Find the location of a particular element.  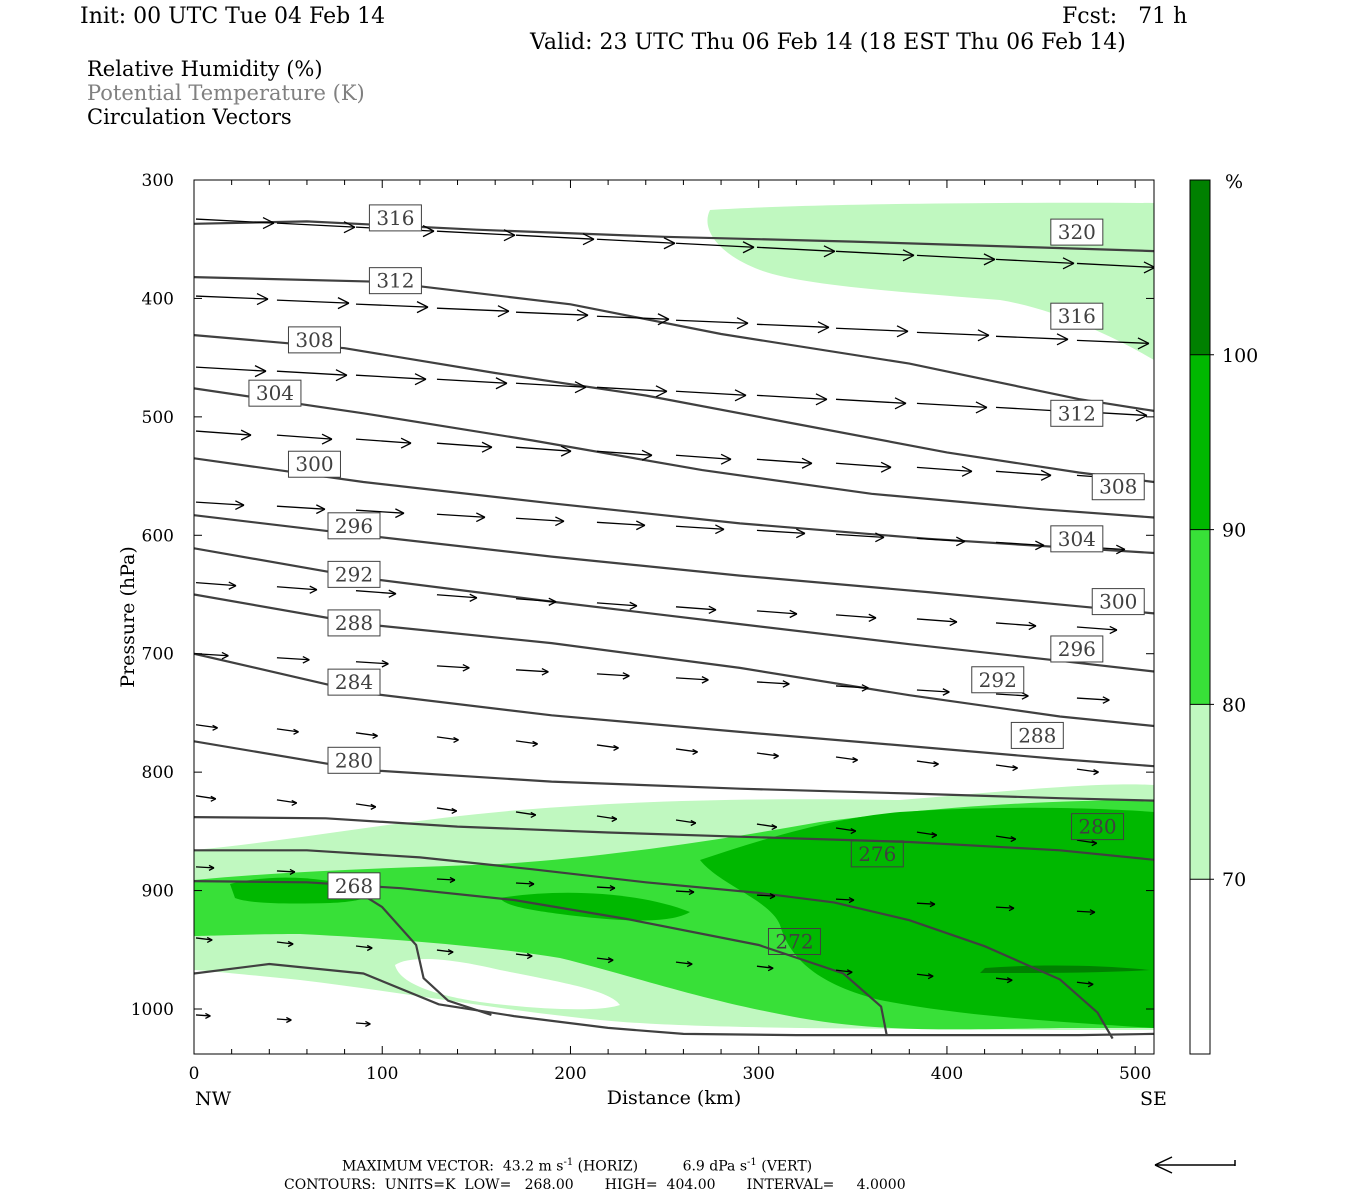

contour-label-text: 320 is located at coordinates (1077, 232).